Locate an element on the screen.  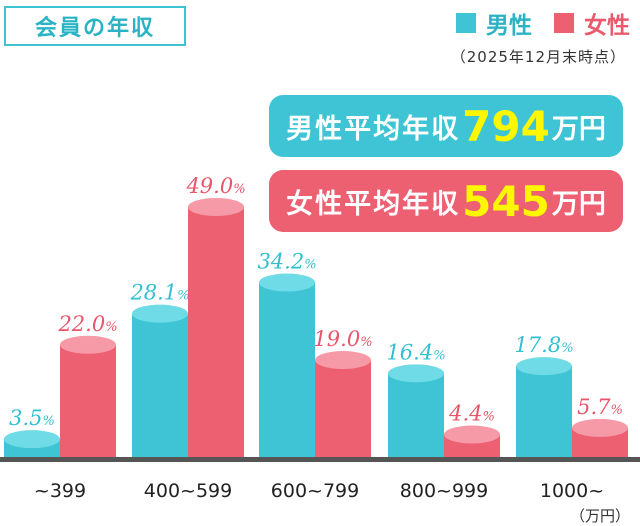
data-label-female-0: 22.0% is located at coordinates (87, 324).